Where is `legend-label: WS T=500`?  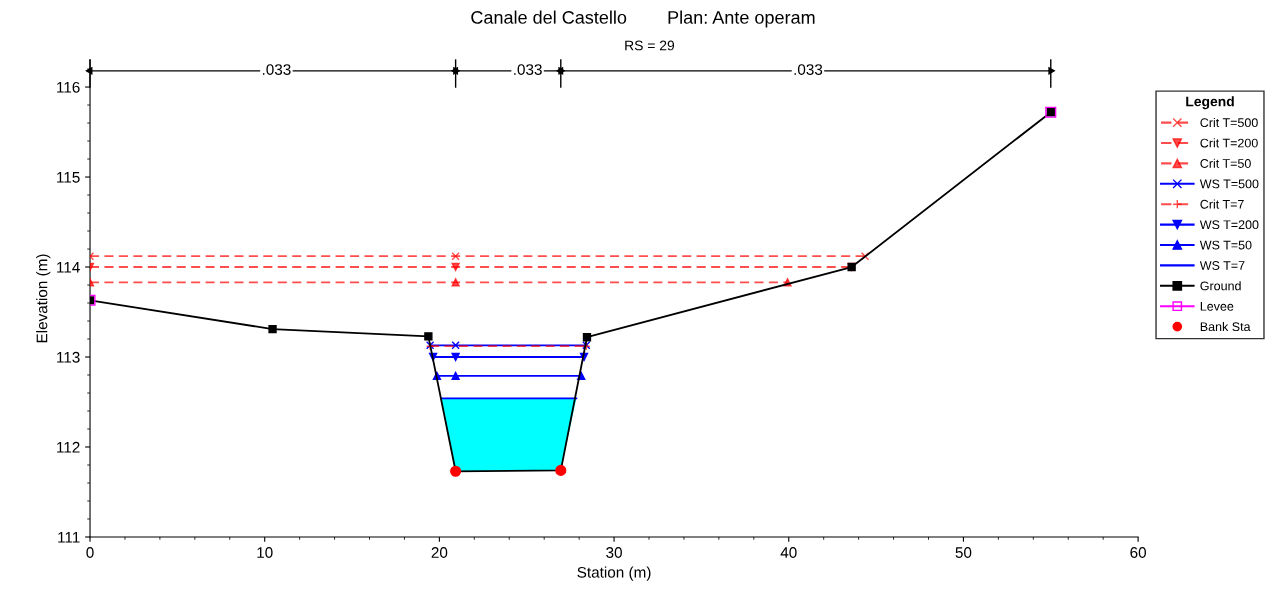
legend-label: WS T=500 is located at coordinates (1229, 184).